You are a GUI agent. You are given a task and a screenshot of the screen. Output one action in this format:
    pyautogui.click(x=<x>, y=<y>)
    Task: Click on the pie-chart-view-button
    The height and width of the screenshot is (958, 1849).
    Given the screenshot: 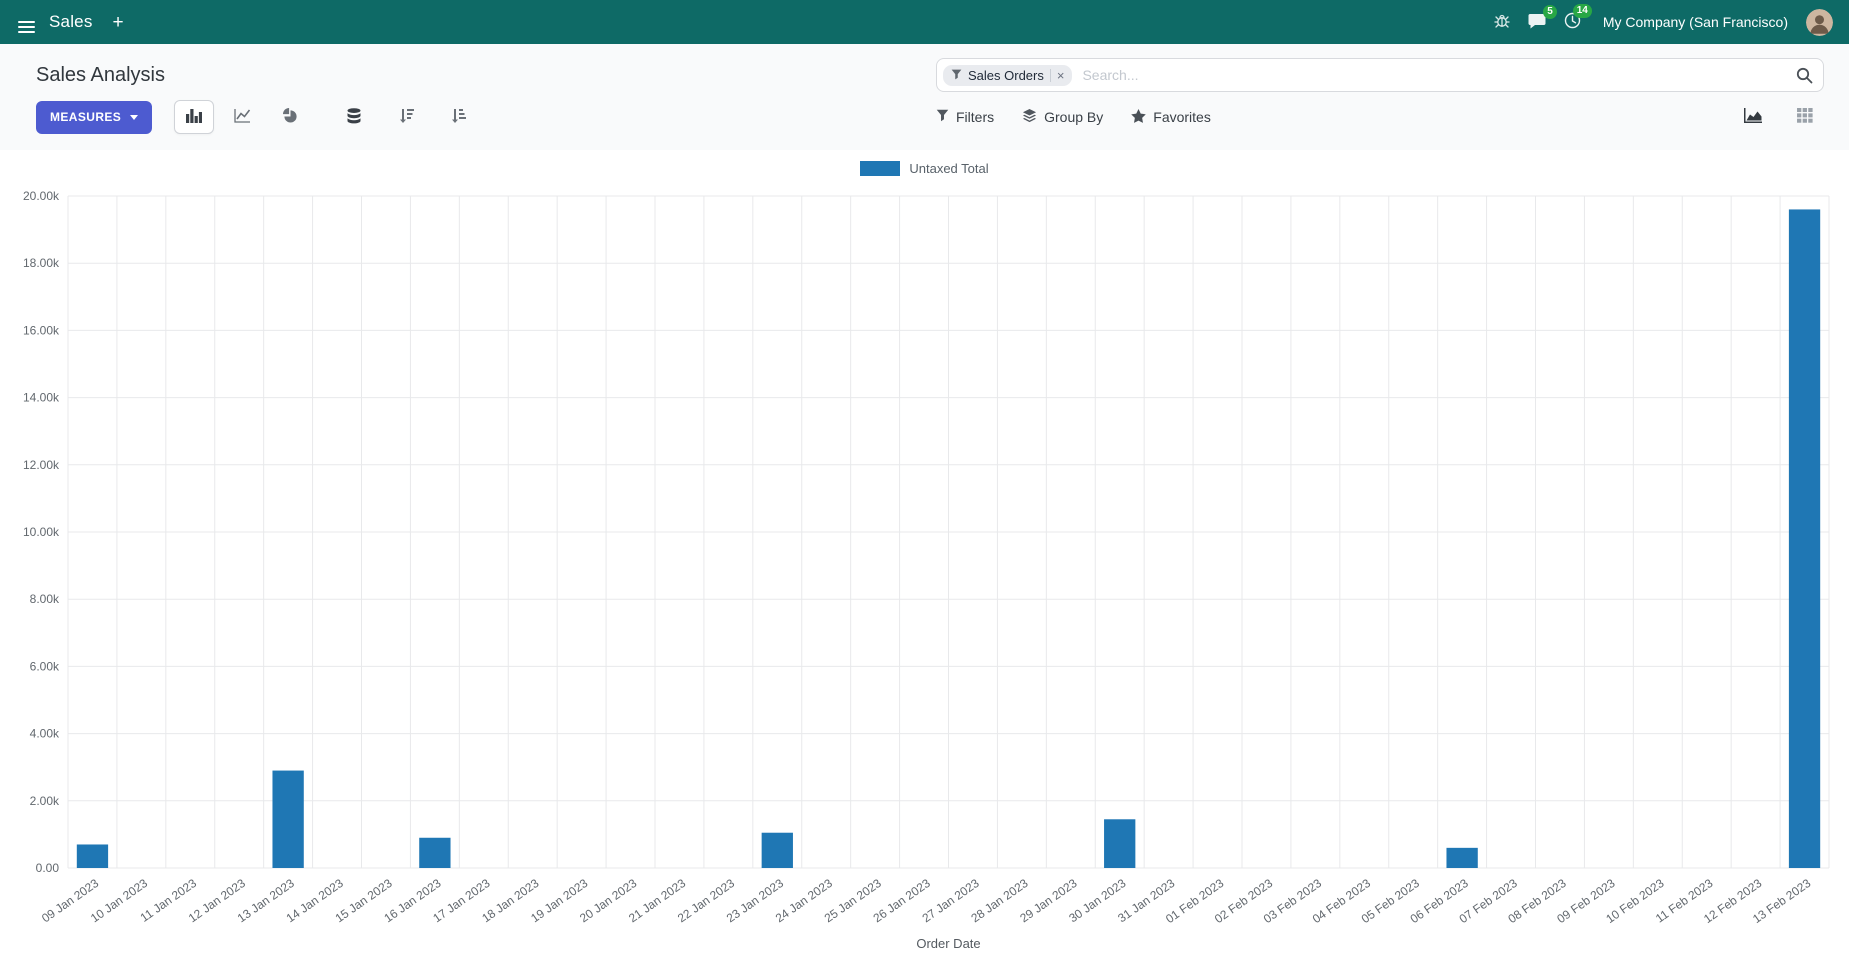 What is the action you would take?
    pyautogui.click(x=290, y=117)
    